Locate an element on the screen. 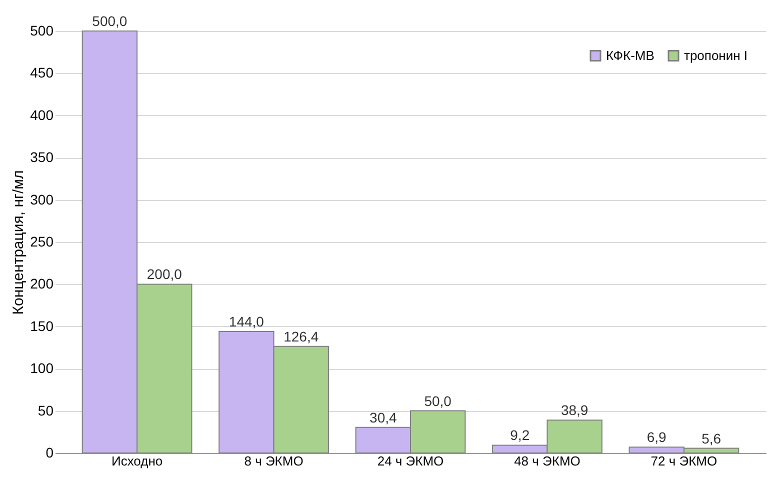 The image size is (776, 478). x-tick-label: 48 ч ЭКМО is located at coordinates (547, 461).